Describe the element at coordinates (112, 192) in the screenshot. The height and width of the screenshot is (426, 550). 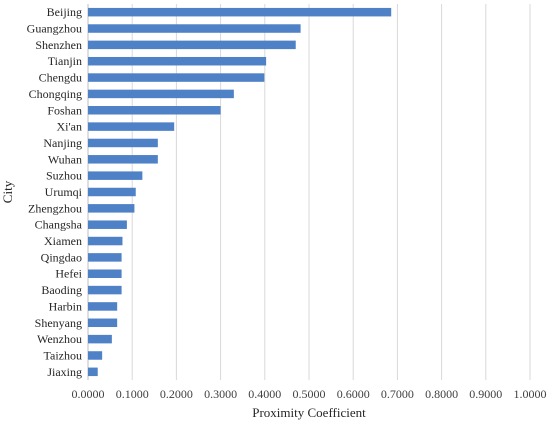
I see `bar-urumqi` at that location.